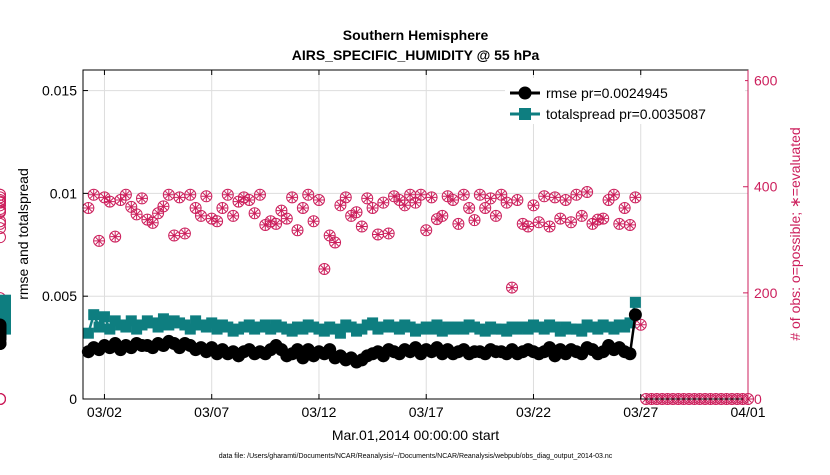 The width and height of the screenshot is (830, 475). What do you see at coordinates (59, 296) in the screenshot?
I see `y-left-tick-label: 0.005` at bounding box center [59, 296].